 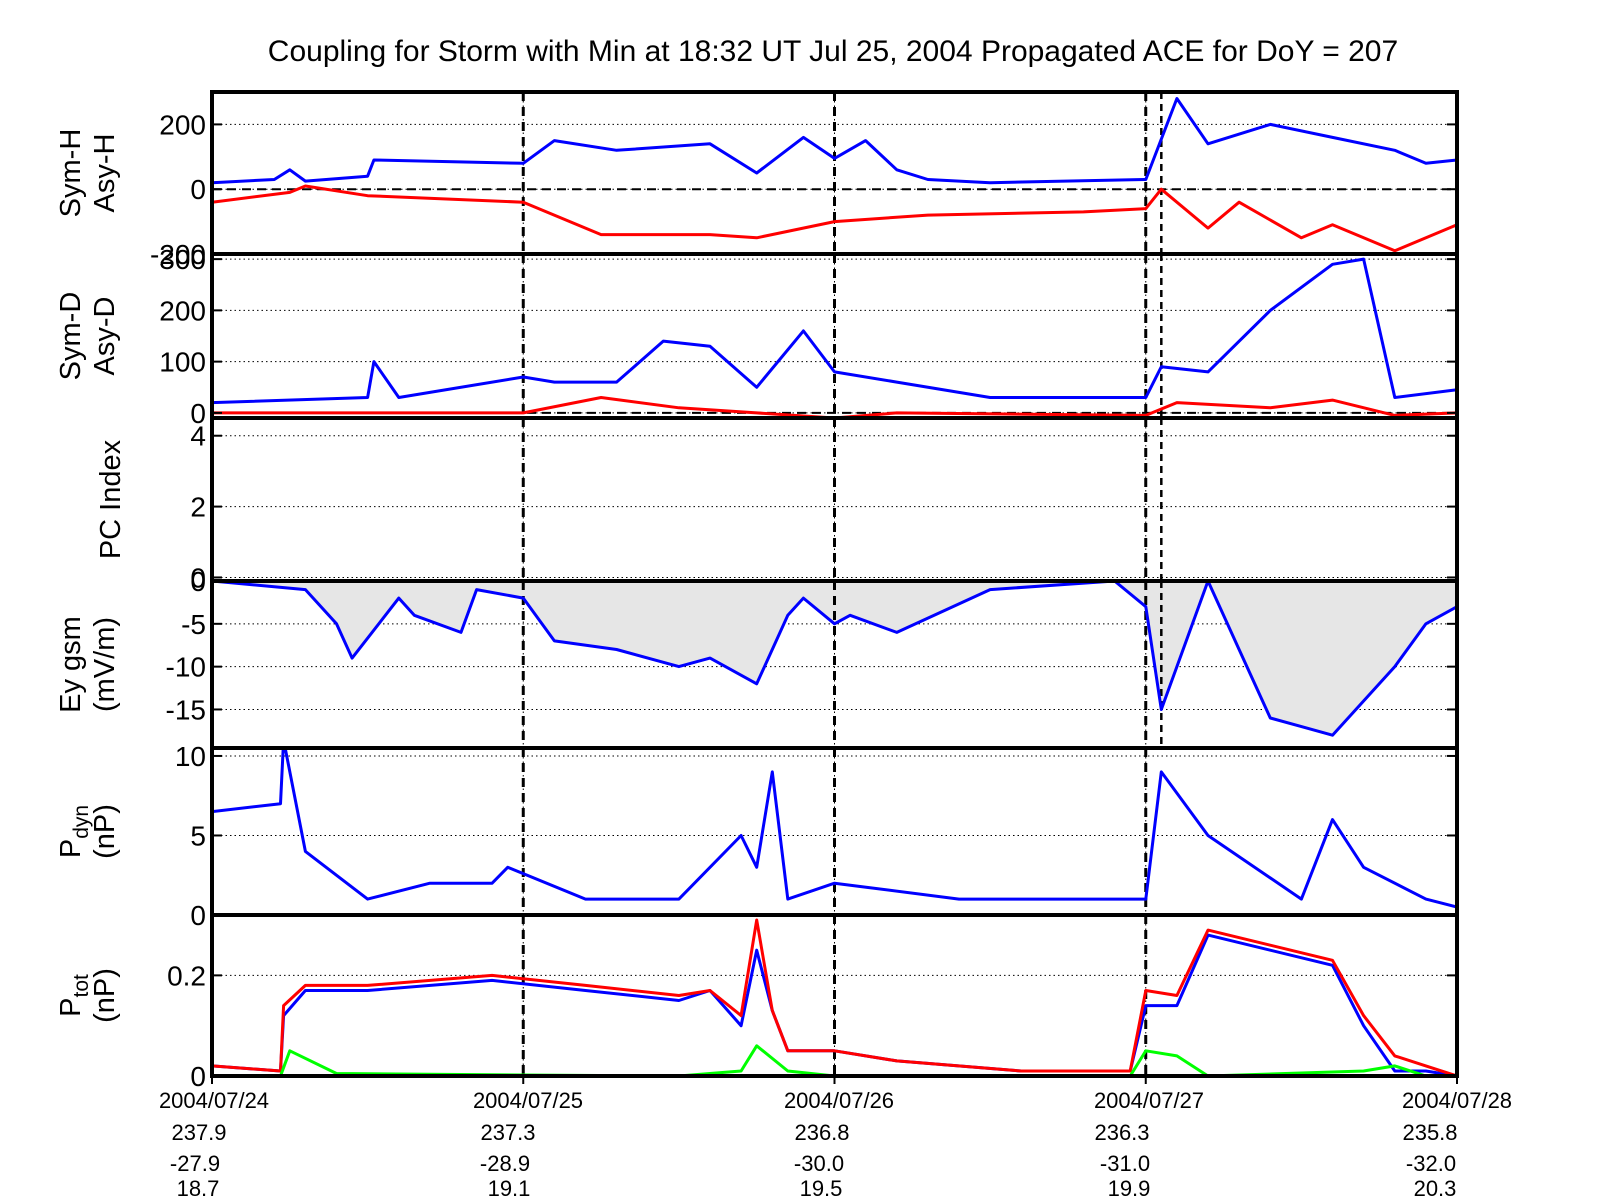 What do you see at coordinates (819, 1163) in the screenshot?
I see `x-row3-label-2: -30.0` at bounding box center [819, 1163].